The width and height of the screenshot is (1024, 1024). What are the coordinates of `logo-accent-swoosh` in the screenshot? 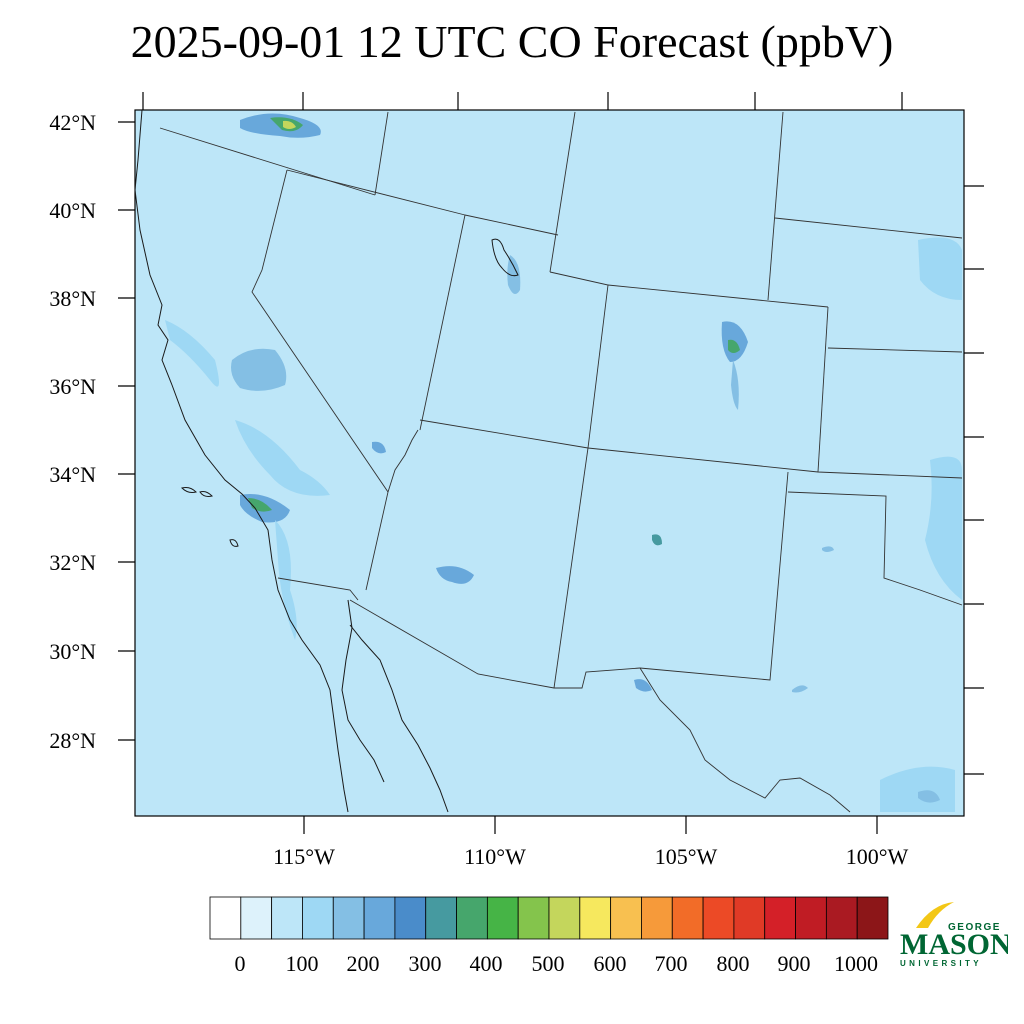 It's located at (935, 915).